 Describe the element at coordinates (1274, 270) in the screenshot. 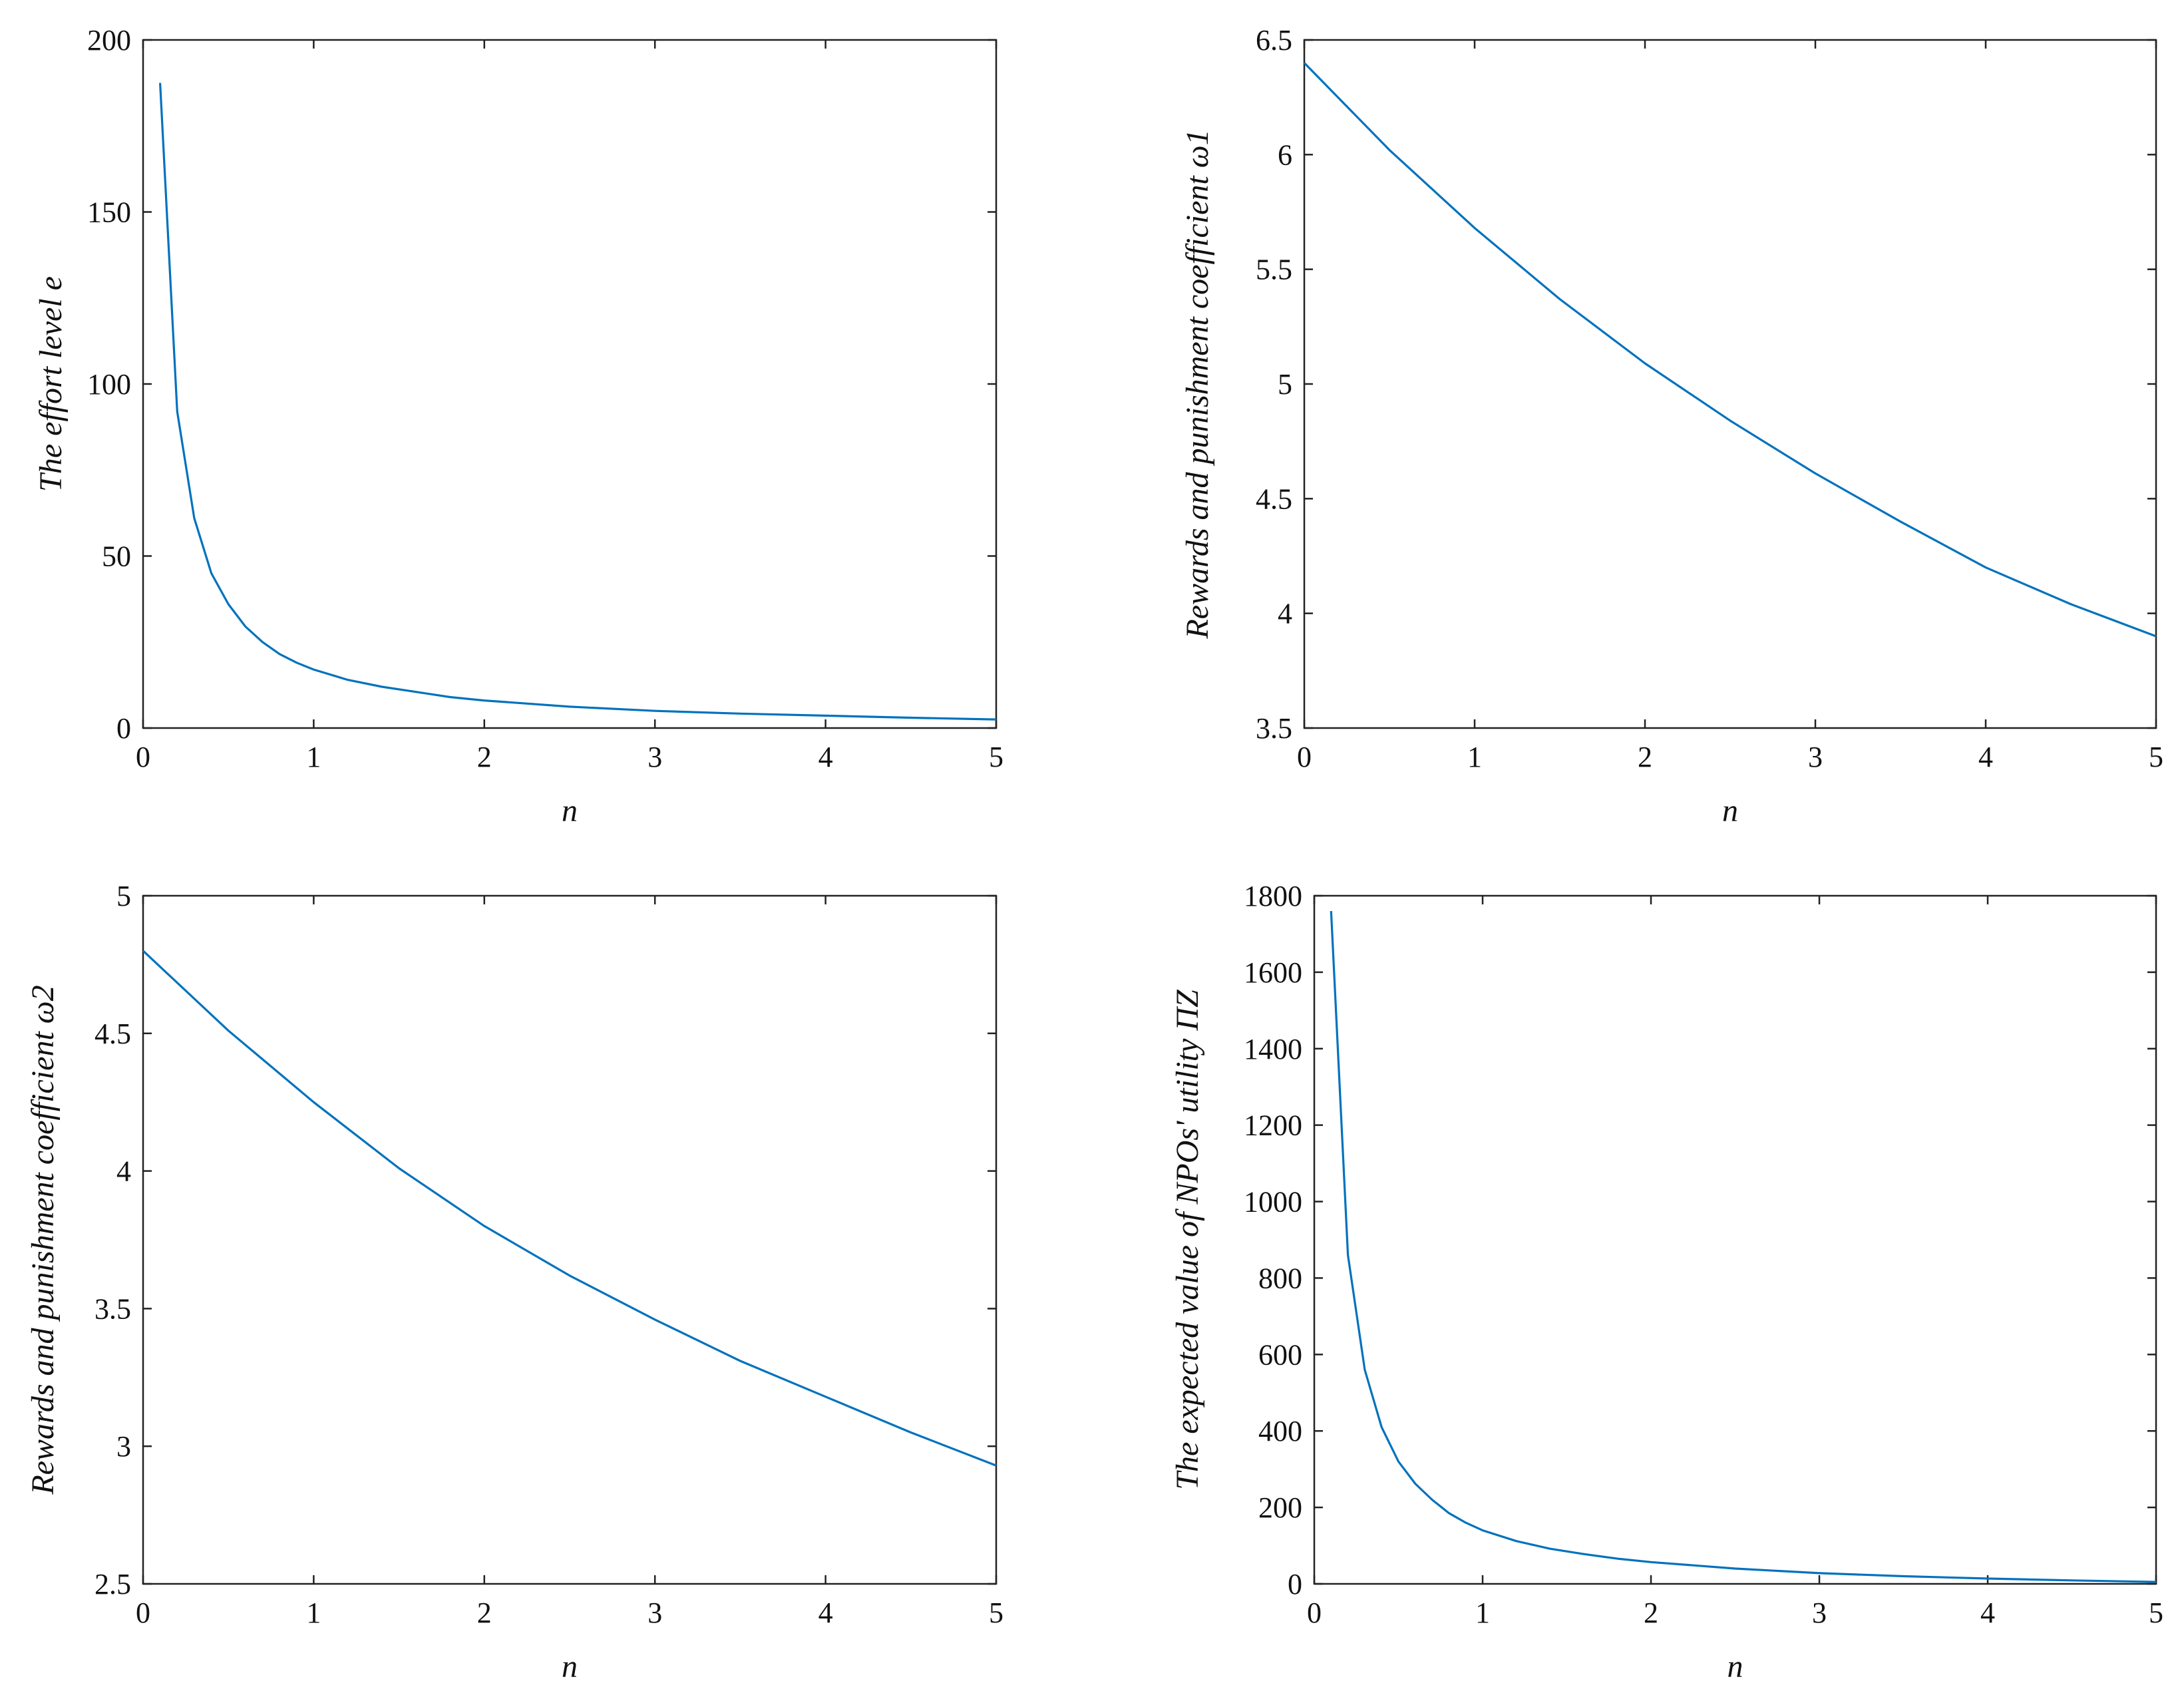

I see `y-tick-label: 5.5` at that location.